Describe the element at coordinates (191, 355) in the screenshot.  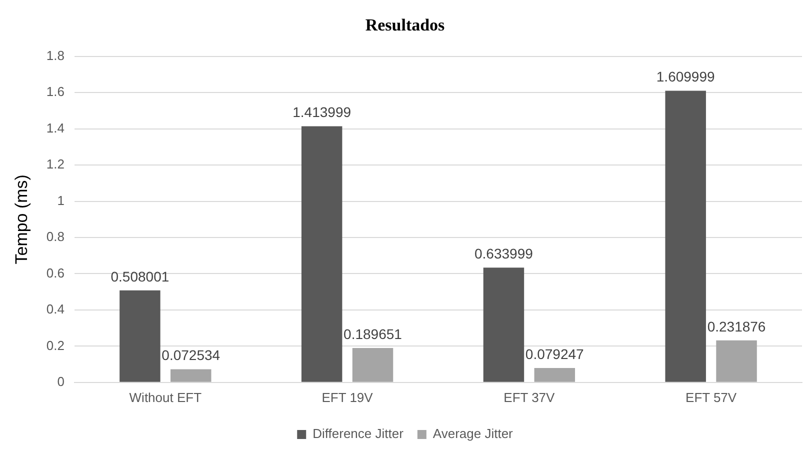
I see `data-label: 0.072534` at that location.